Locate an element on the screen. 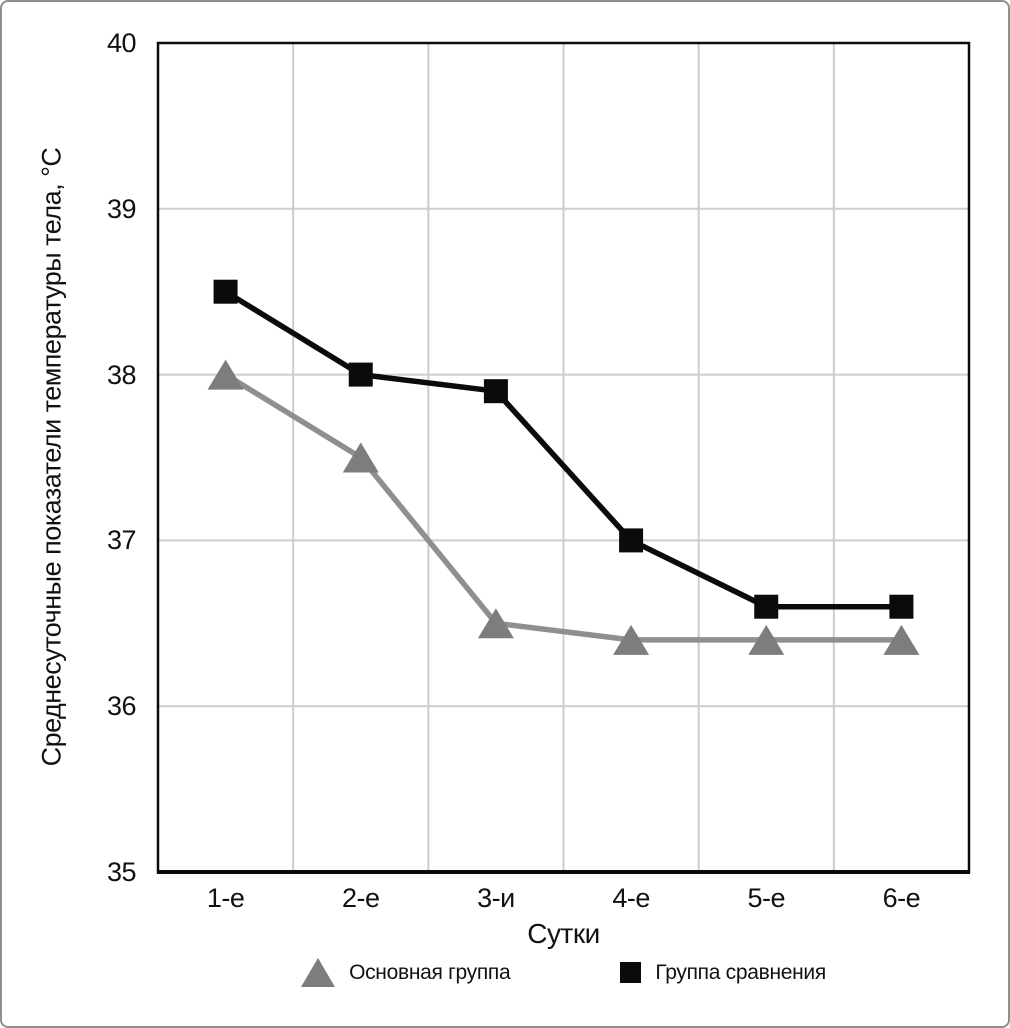  x-axis-title: Сутки is located at coordinates (563, 933).